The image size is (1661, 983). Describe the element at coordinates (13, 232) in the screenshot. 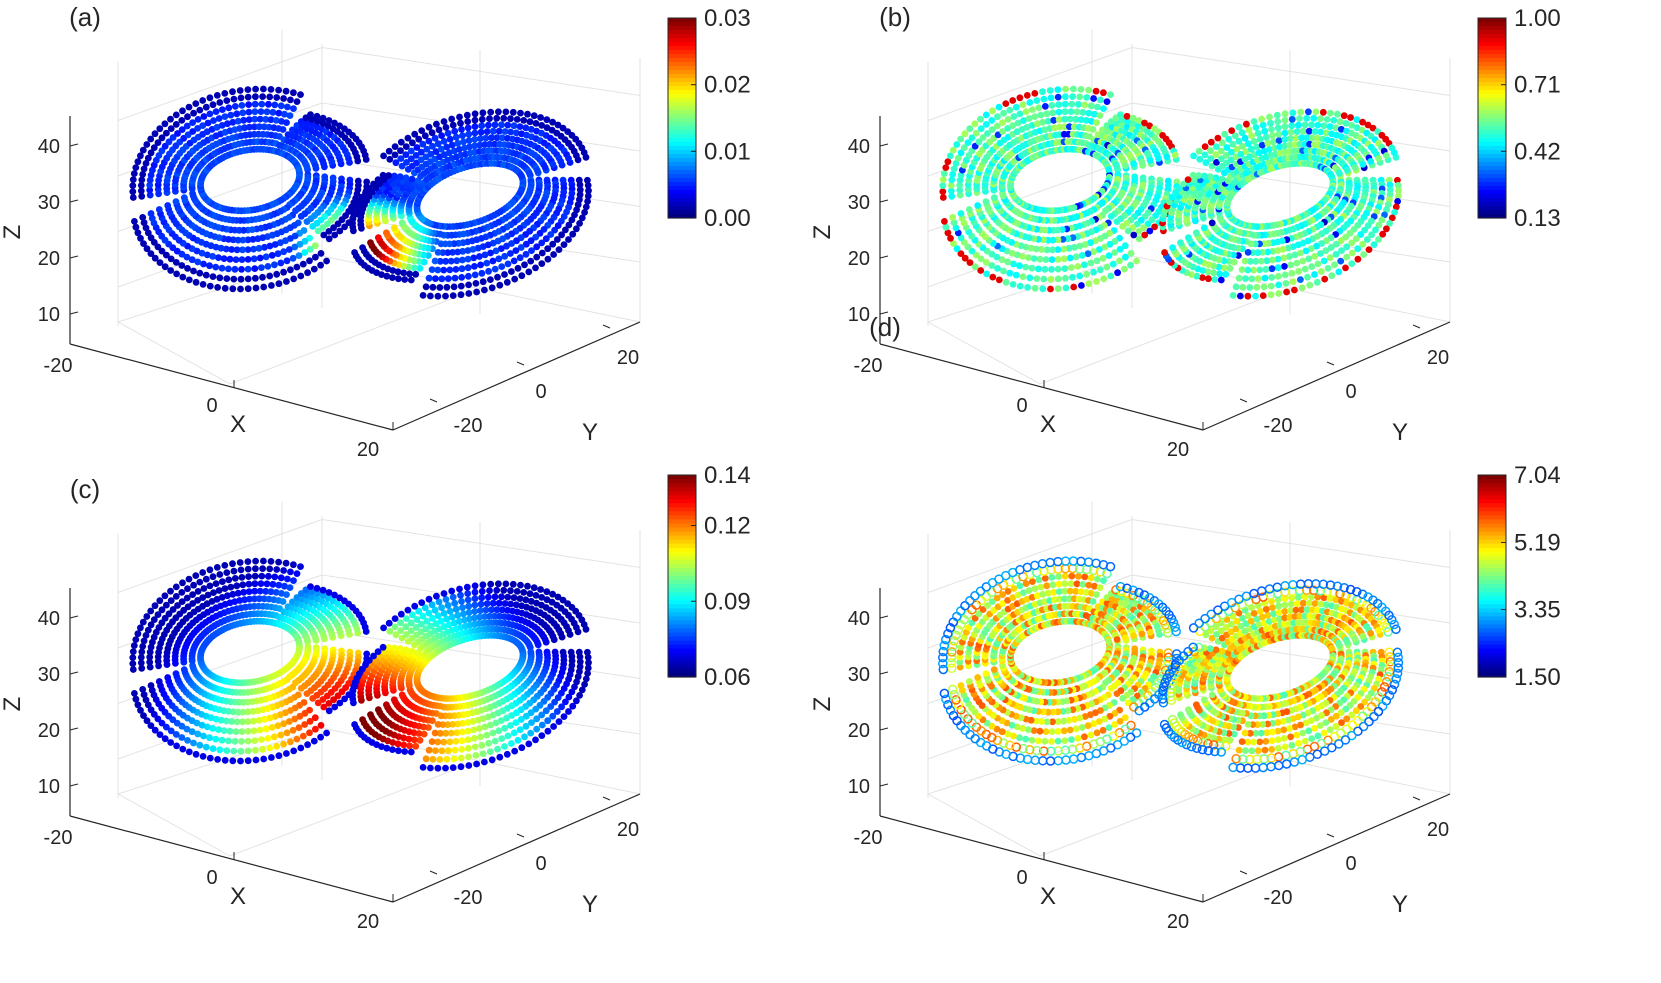

I see `z-axis-label: Z` at that location.